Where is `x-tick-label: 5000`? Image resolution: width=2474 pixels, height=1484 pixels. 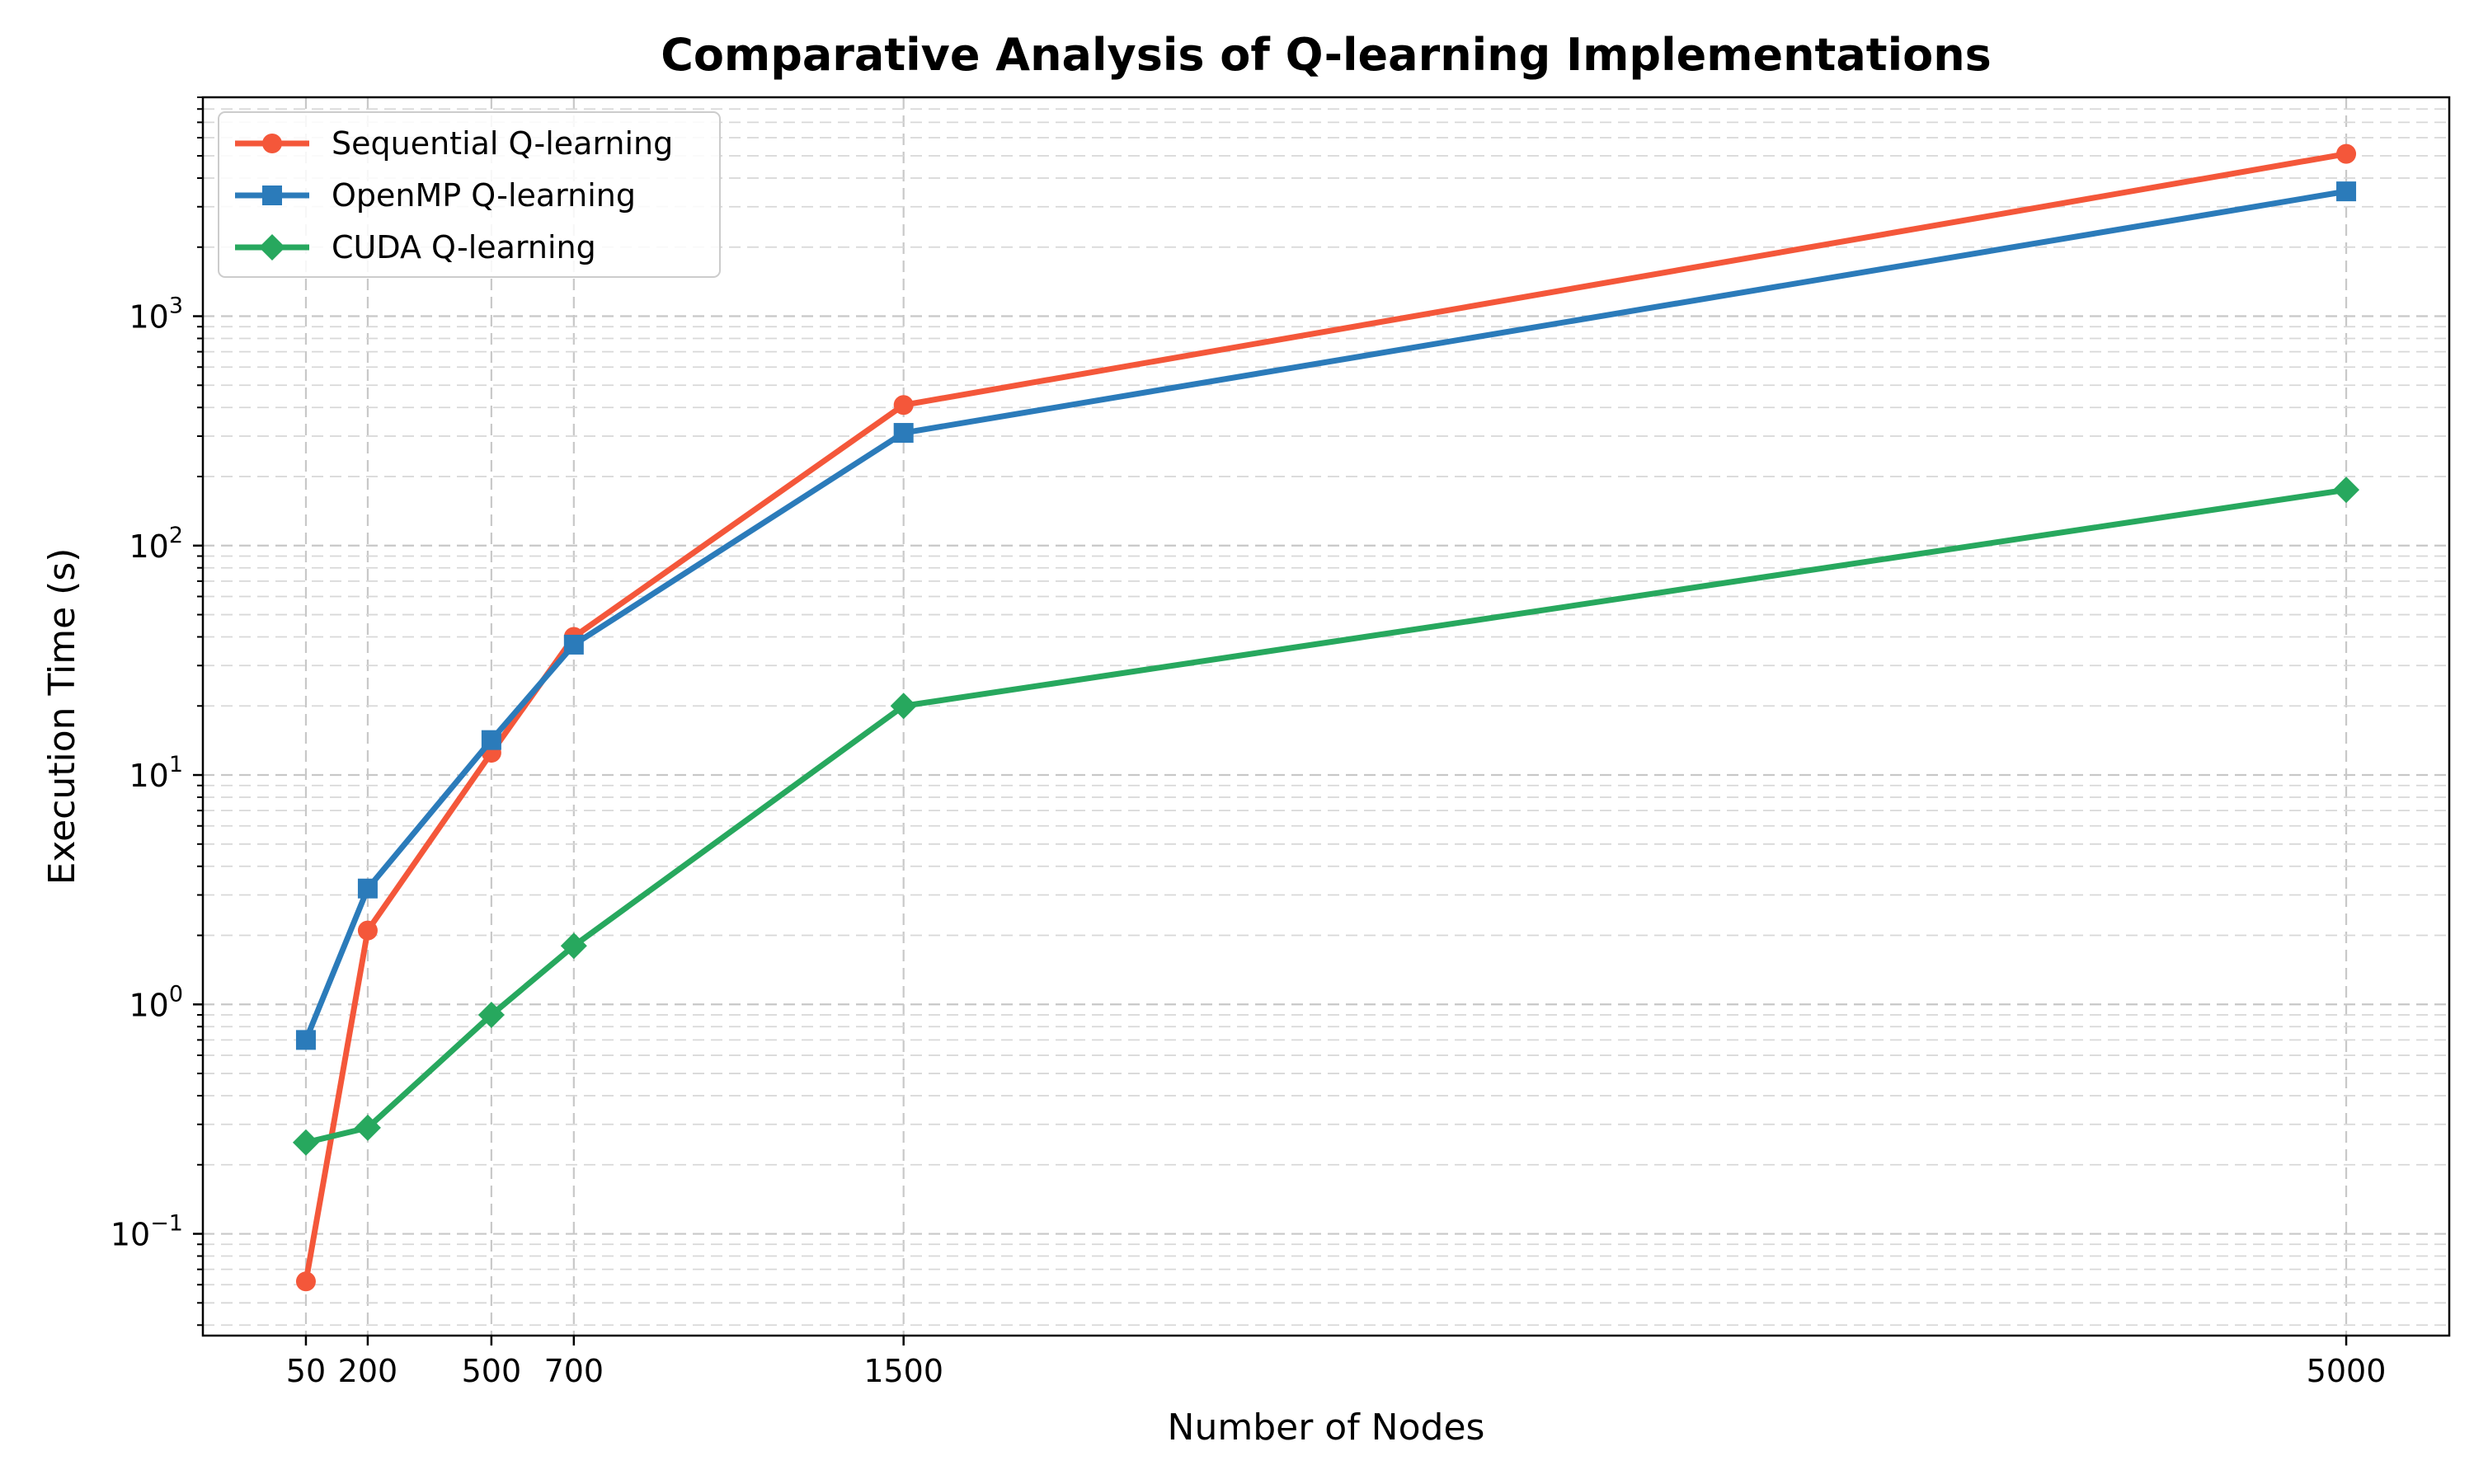
x-tick-label: 5000 is located at coordinates (2347, 1371).